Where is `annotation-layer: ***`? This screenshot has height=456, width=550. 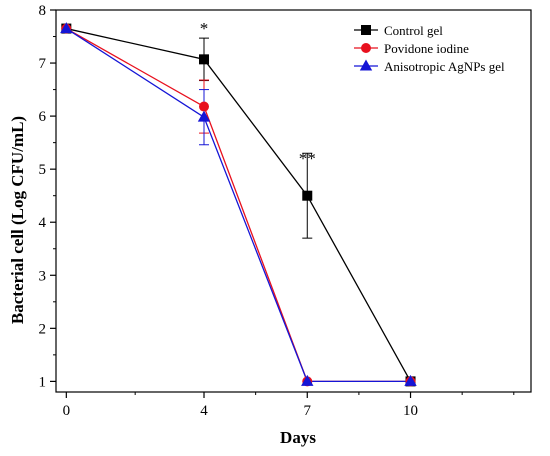 annotation-layer: *** is located at coordinates (258, 93).